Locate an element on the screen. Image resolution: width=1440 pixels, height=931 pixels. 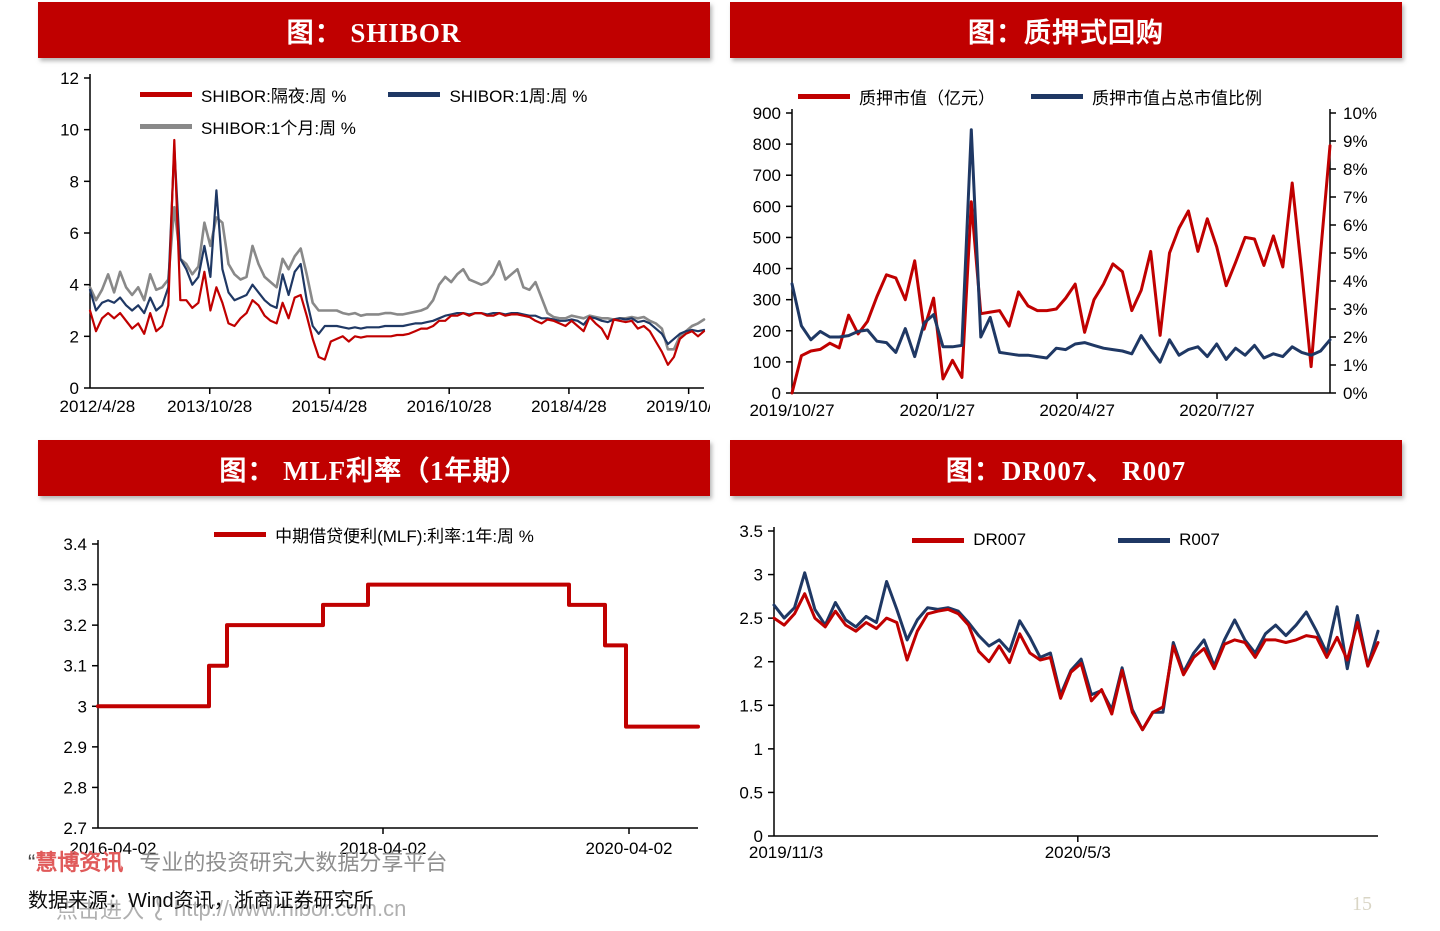
svg-text: 400 is located at coordinates (767, 269).